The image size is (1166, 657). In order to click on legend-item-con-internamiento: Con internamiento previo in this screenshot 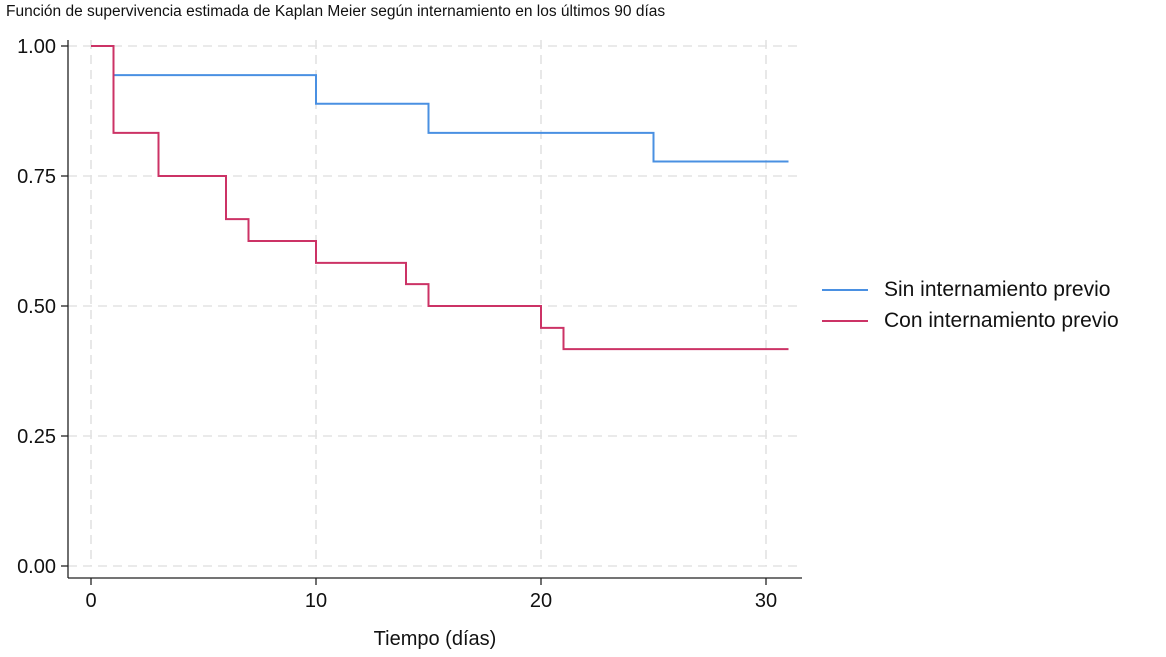, I will do `click(970, 320)`.